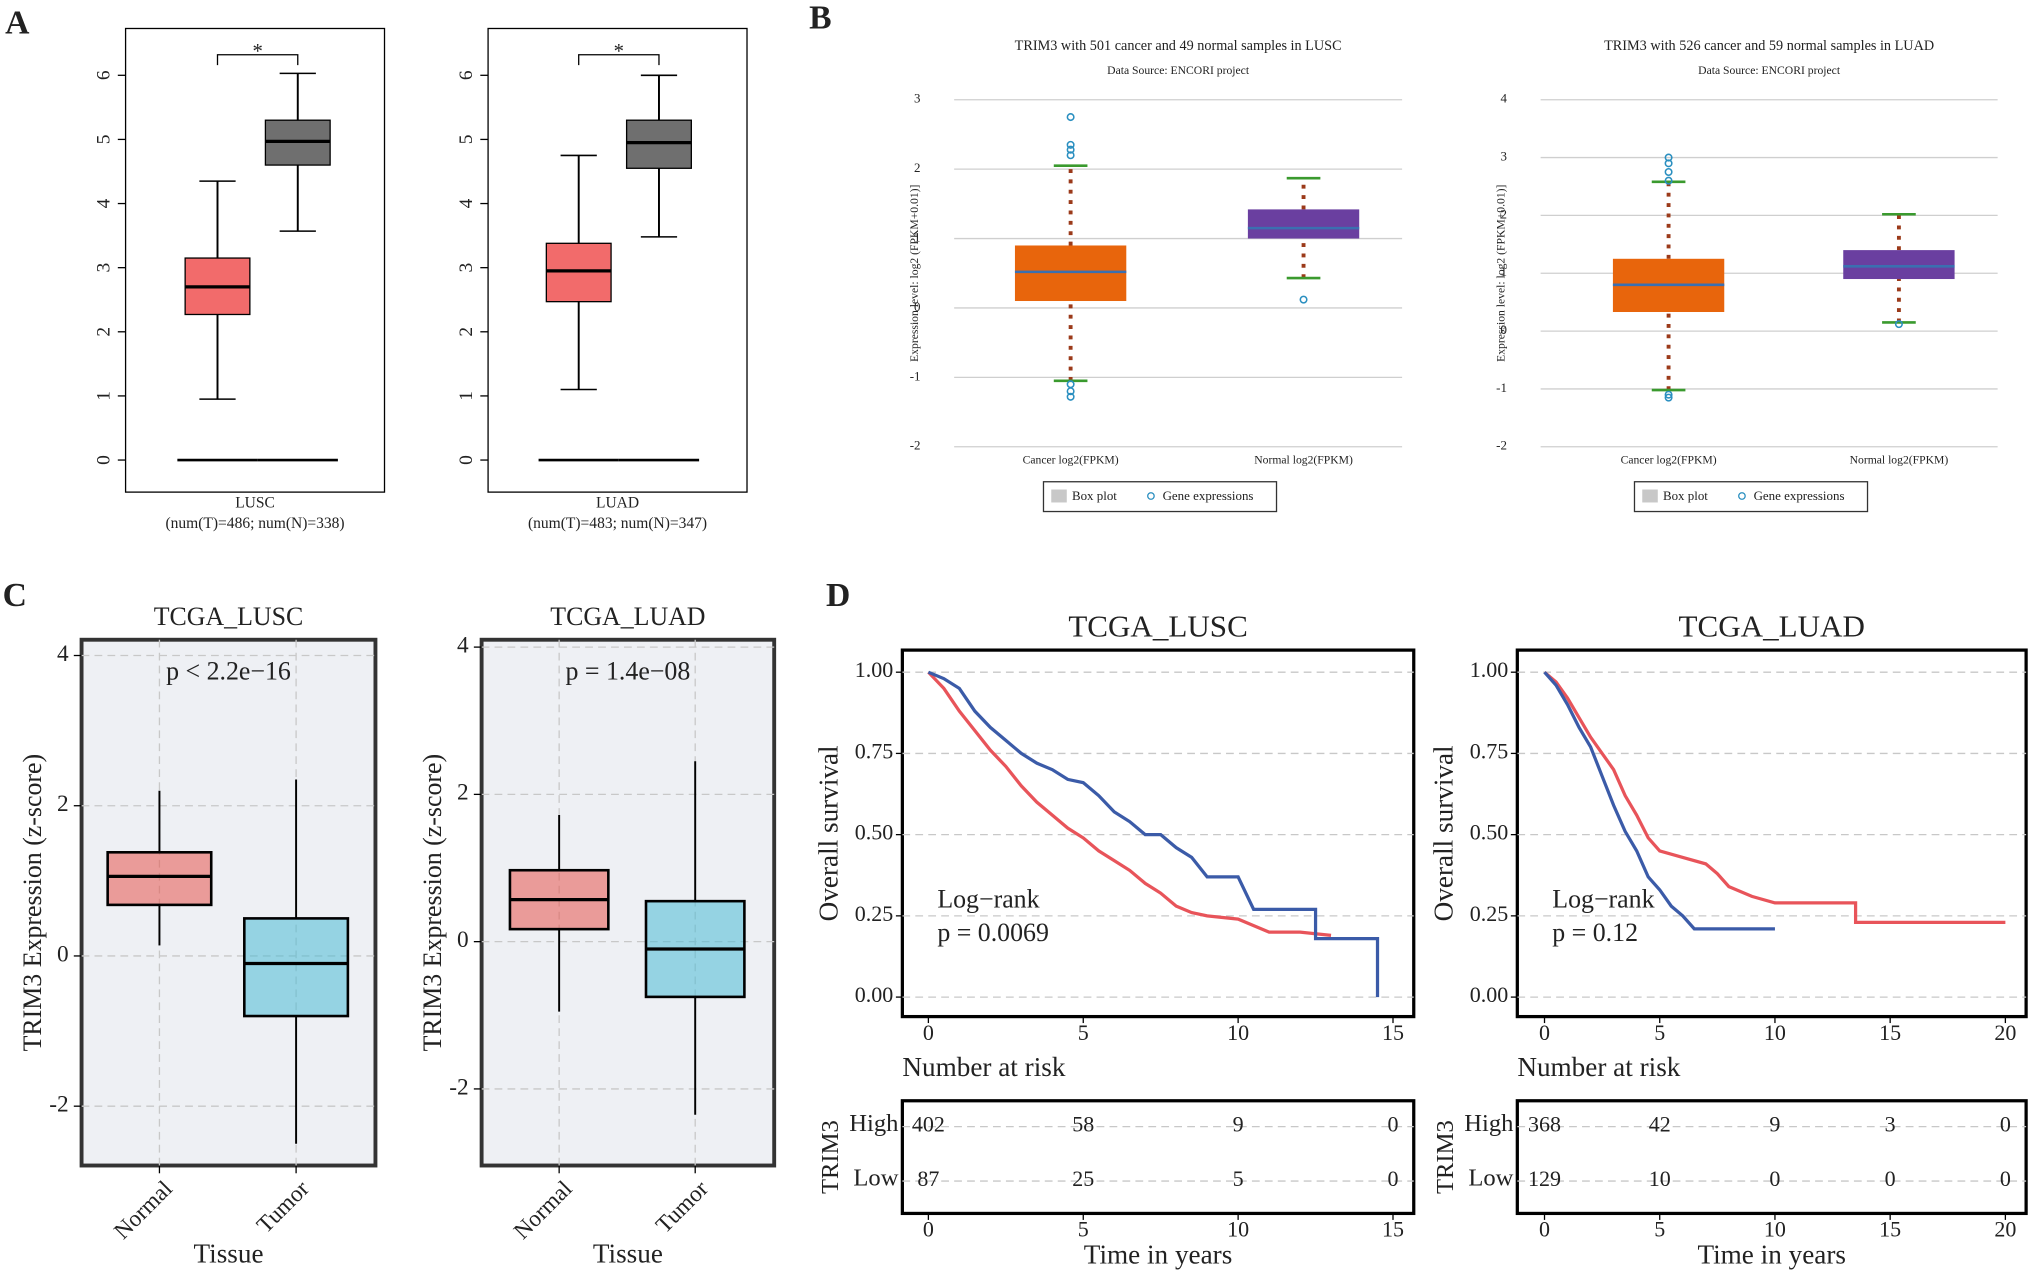 This screenshot has width=2030, height=1273. Describe the element at coordinates (1890, 1229) in the screenshot. I see `x-tick-label: 15` at that location.